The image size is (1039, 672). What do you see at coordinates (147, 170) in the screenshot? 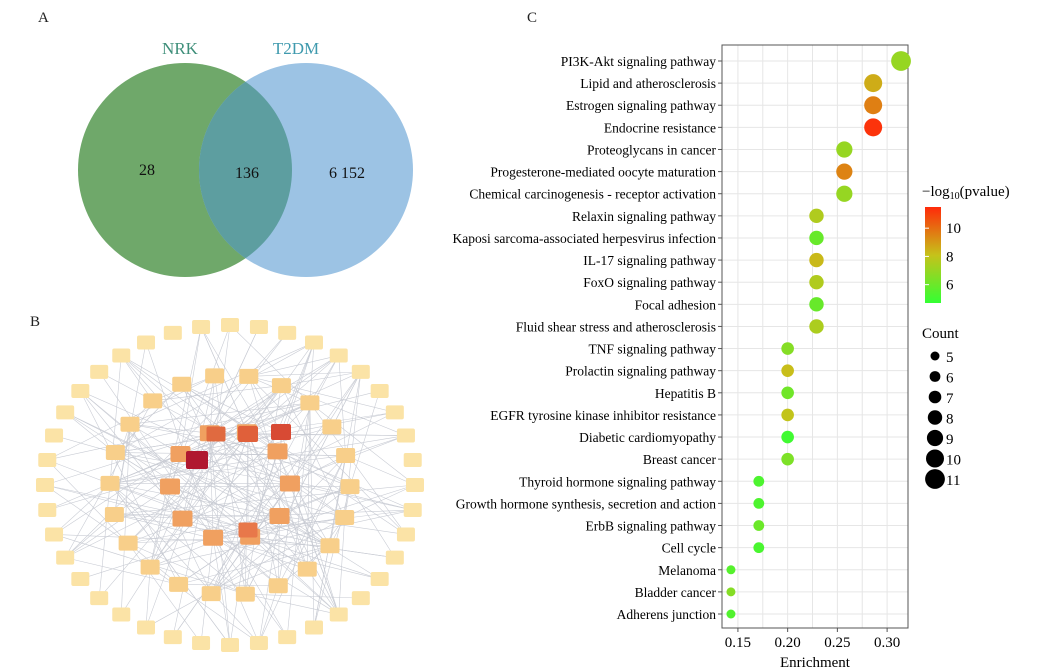
I see `venn-count-nrk-only: 28` at bounding box center [147, 170].